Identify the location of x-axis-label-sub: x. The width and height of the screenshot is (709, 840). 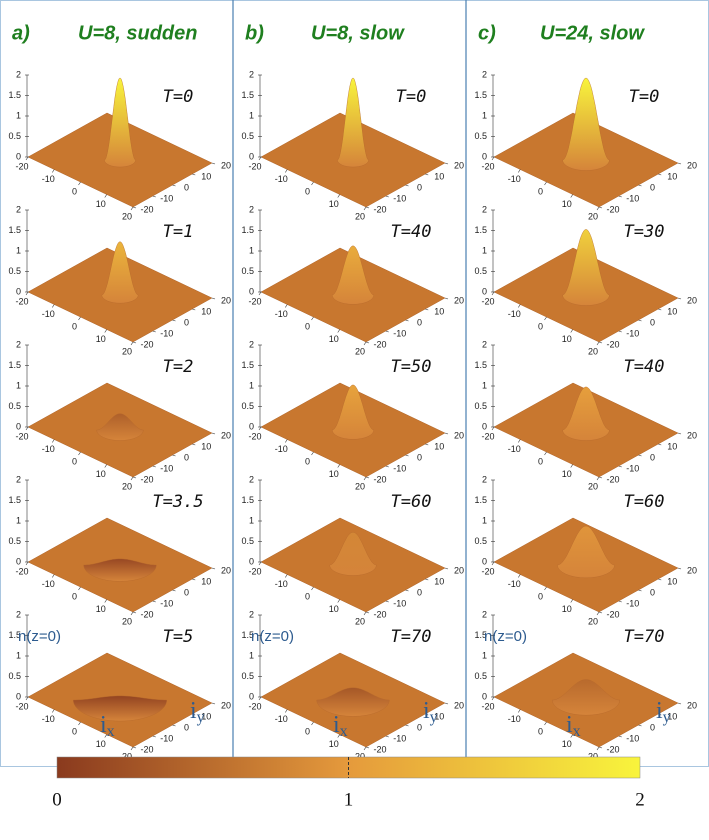
(577, 731).